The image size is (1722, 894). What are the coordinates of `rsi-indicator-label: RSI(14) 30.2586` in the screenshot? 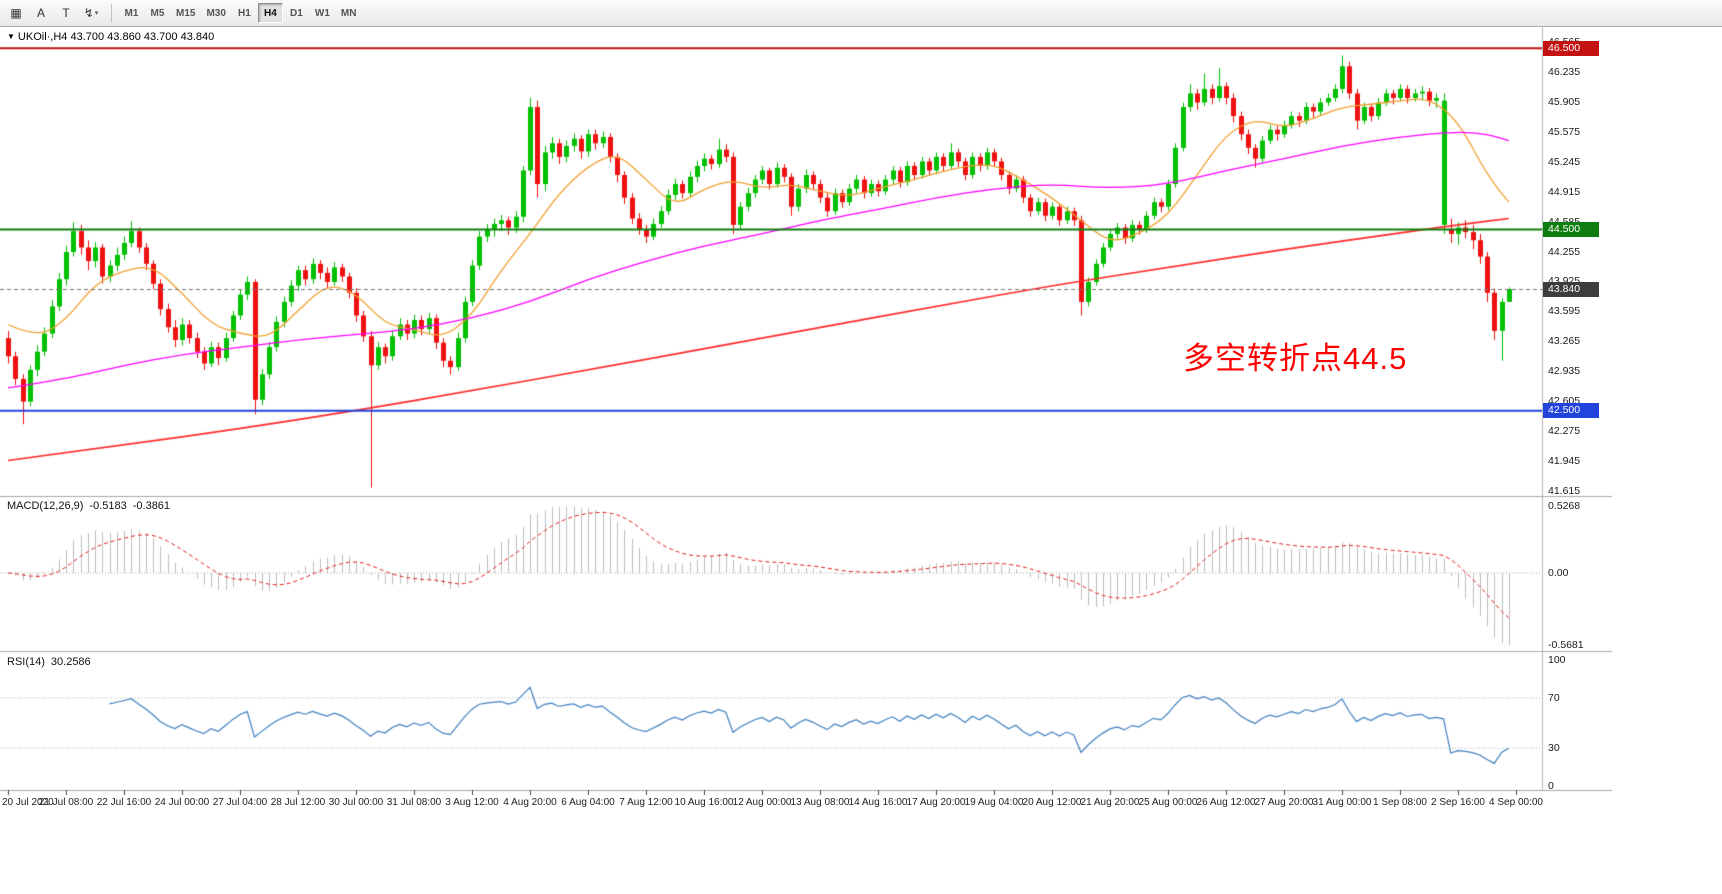 It's located at (52, 662).